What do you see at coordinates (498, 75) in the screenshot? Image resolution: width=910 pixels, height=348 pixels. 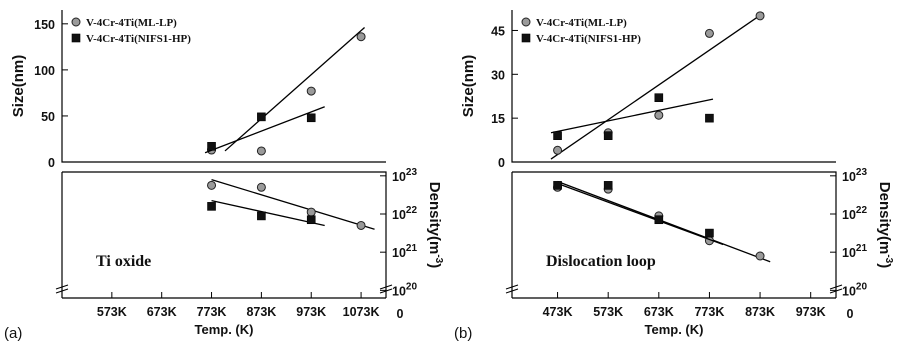 I see `top-y-tick-label: 30` at bounding box center [498, 75].